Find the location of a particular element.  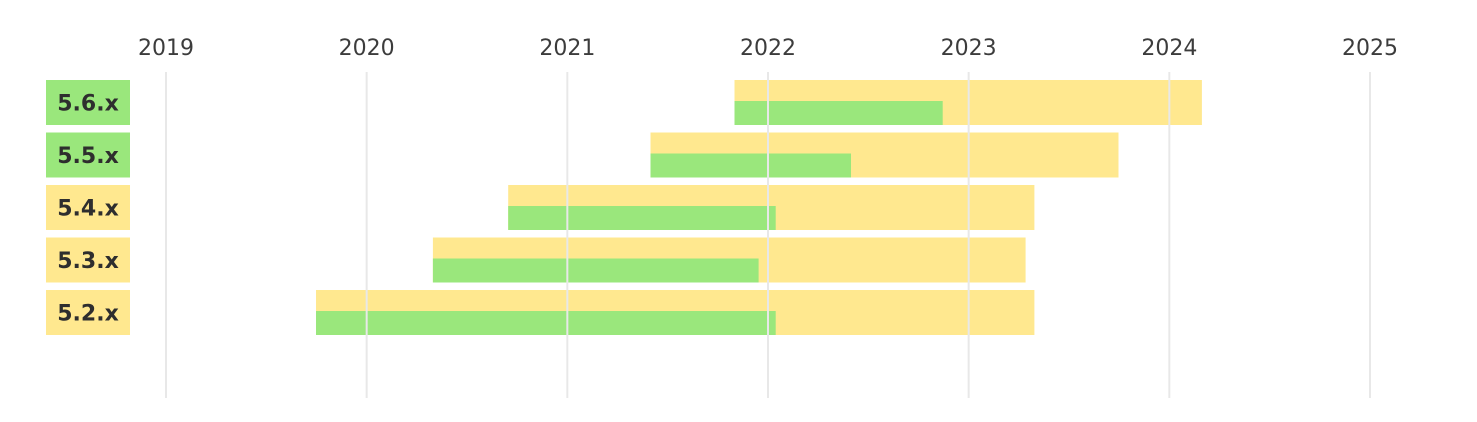

version-label-box-5.2.x is located at coordinates (88, 312).